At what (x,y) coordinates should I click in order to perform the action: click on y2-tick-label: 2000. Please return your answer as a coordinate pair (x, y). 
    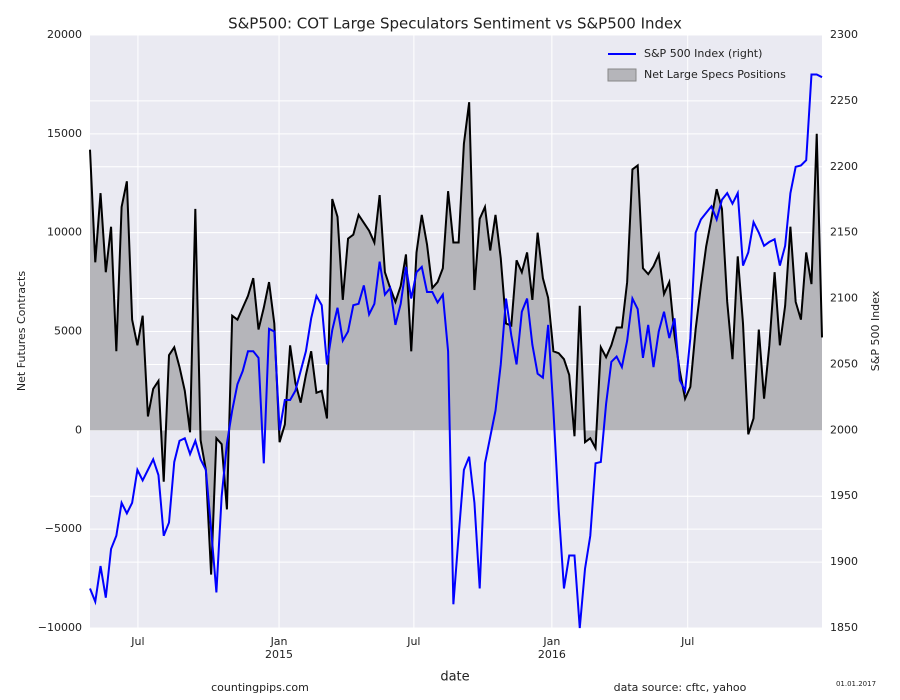
    Looking at the image, I should click on (844, 429).